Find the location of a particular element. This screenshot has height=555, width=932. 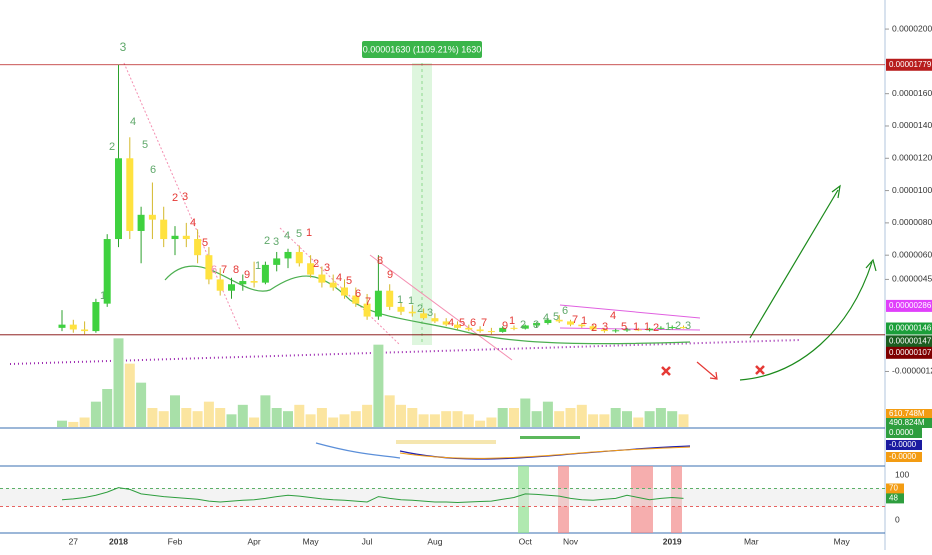

macd-box-label: -0.0000 is located at coordinates (903, 444).